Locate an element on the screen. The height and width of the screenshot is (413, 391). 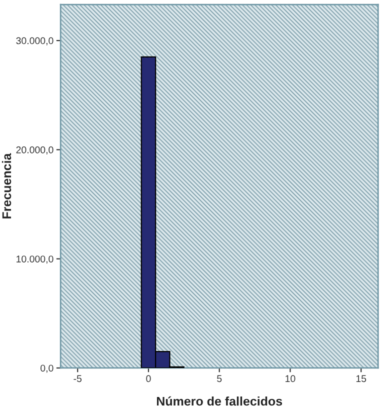
x-tick-label: 10 is located at coordinates (291, 378).